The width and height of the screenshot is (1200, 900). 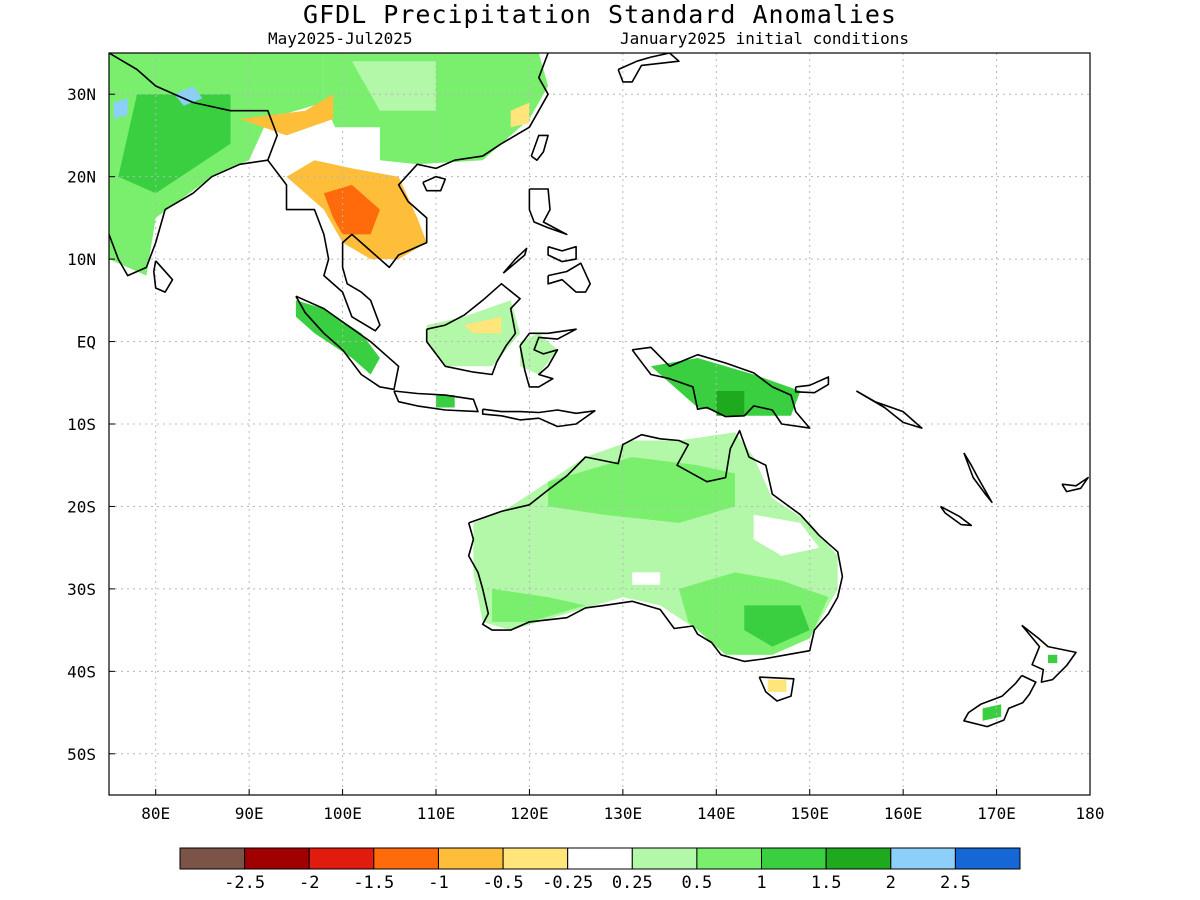 What do you see at coordinates (978, 478) in the screenshot?
I see `coastline-vanuatu` at bounding box center [978, 478].